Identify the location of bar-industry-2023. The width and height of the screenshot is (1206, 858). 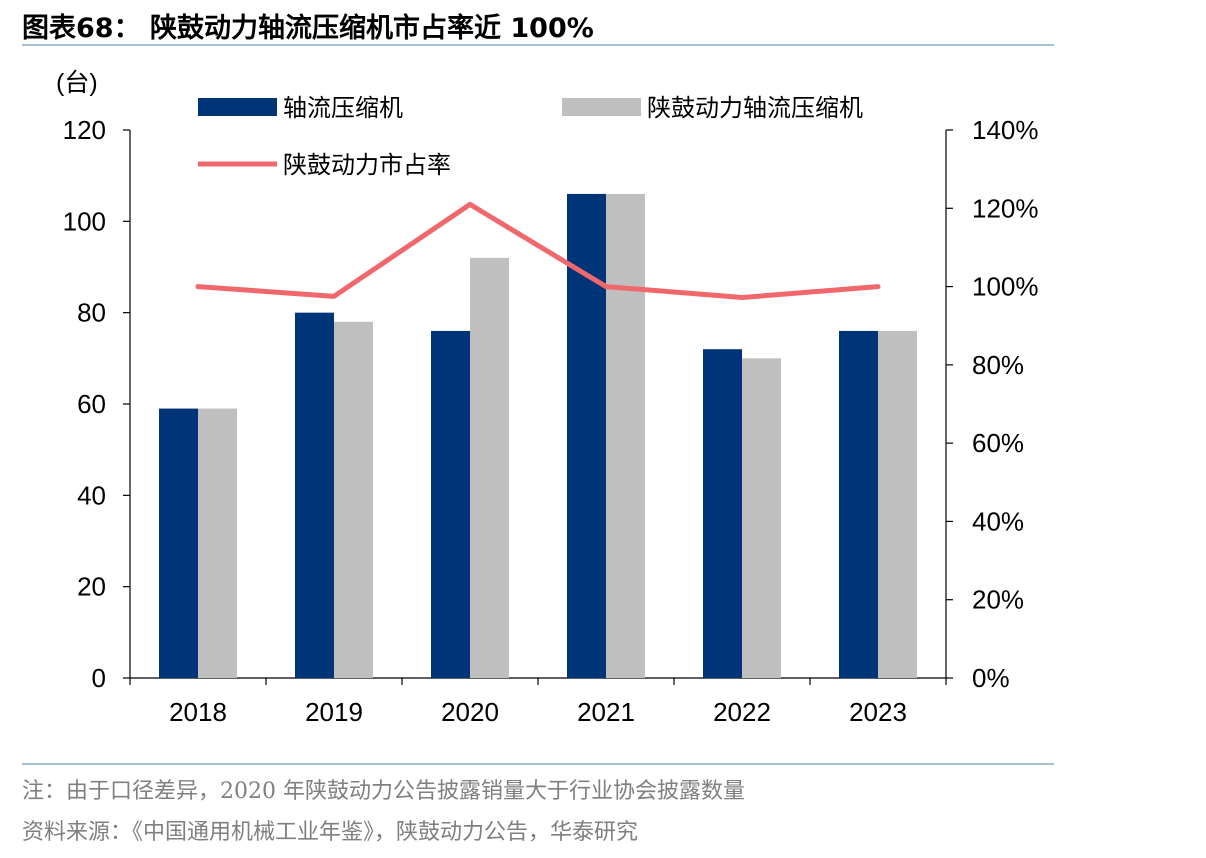
(858, 504).